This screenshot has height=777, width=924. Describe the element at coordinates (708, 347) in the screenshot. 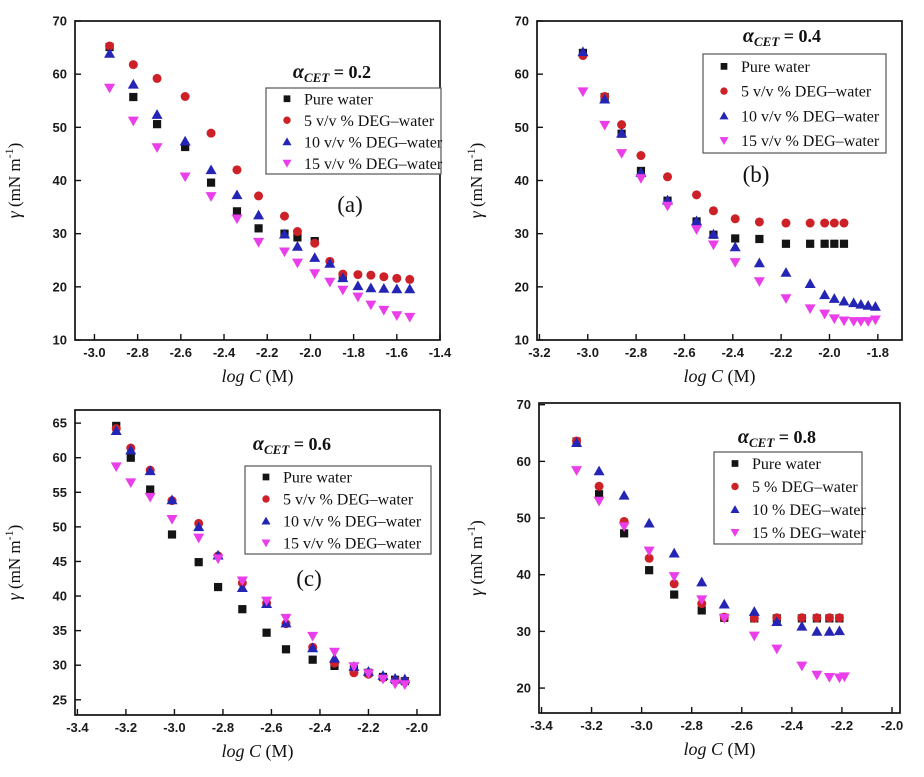

I see `x-axis-ticks: -3.2 -3.0 -2.8 -2.6 -2.4 -2.2 -2.0 -1.8` at that location.